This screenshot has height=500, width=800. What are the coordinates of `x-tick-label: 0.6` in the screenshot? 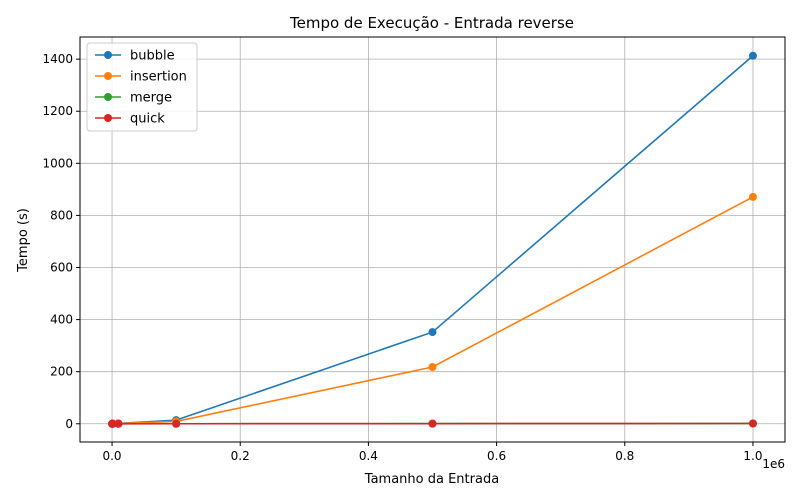 It's located at (496, 456).